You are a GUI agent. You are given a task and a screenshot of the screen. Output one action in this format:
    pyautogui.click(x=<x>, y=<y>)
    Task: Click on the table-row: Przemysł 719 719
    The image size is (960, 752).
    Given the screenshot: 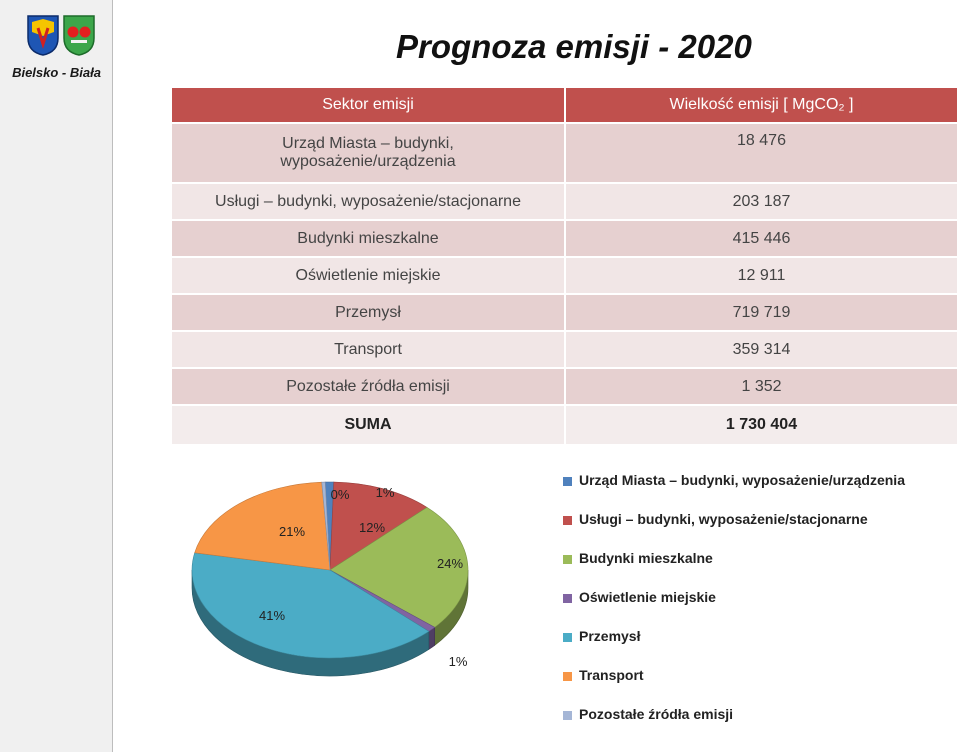 What is the action you would take?
    pyautogui.click(x=564, y=312)
    